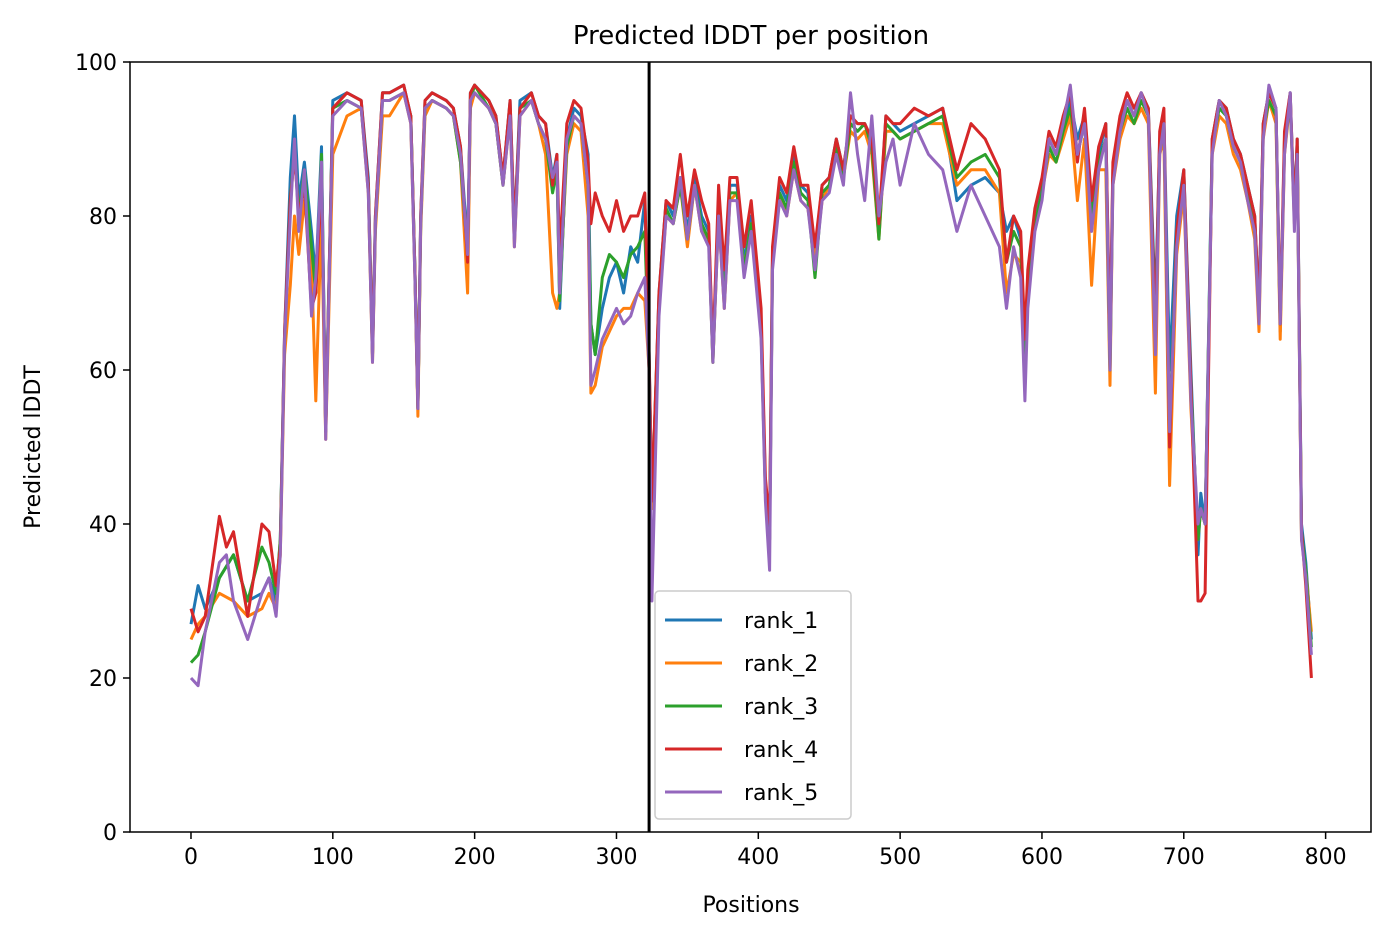  I want to click on legend-label-rank-3: rank_3, so click(781, 707).